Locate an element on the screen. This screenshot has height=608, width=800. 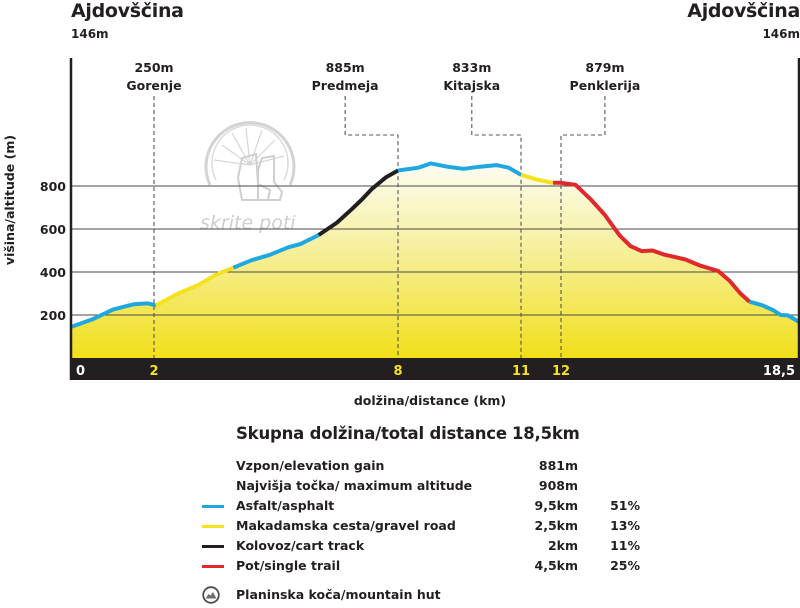
legend-distance: 4,5km is located at coordinates (556, 565).